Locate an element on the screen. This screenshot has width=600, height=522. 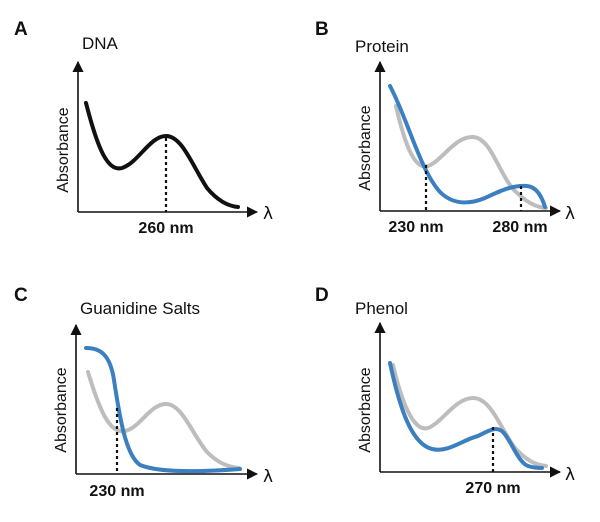
series-line-dna-reference-c is located at coordinates (163, 420).